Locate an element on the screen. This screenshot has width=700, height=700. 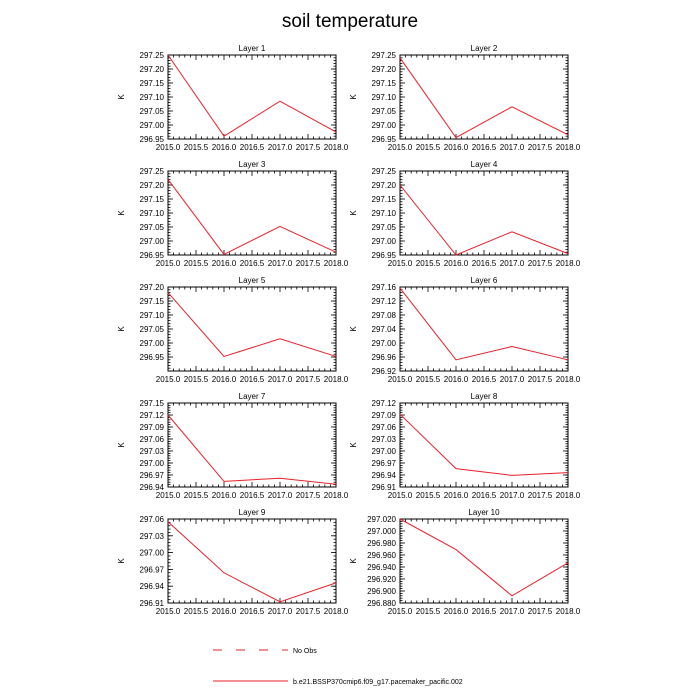
y-tick-label: 297.04 is located at coordinates (384, 329).